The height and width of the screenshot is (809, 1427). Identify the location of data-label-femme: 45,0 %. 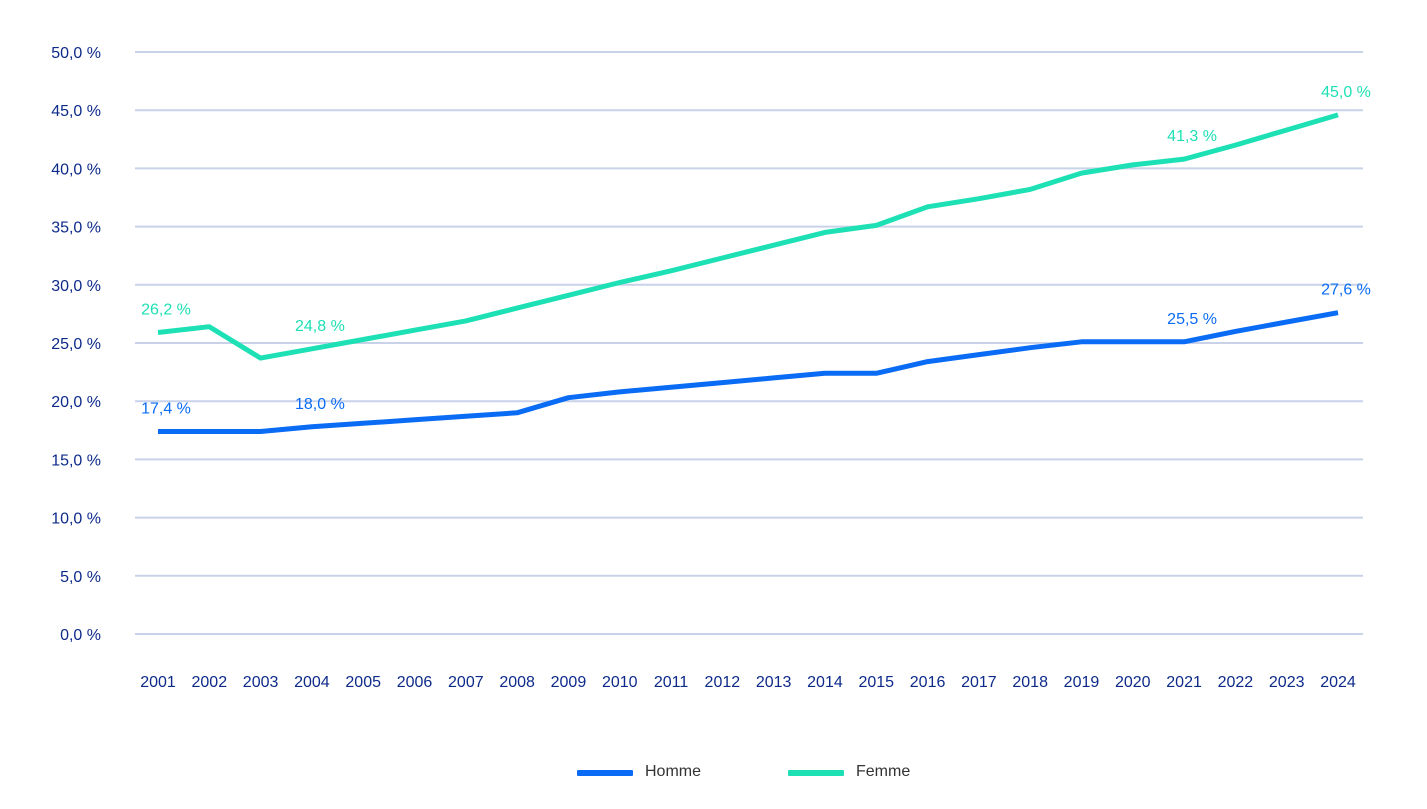
(1346, 92).